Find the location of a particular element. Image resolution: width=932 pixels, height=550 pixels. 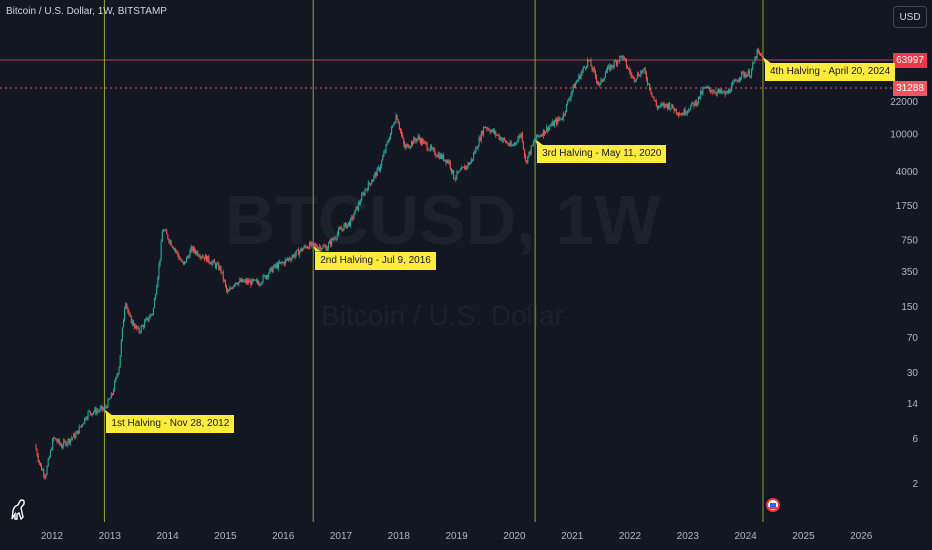

halving-label: 1st Halving - Nov 28, 2012 is located at coordinates (170, 424).